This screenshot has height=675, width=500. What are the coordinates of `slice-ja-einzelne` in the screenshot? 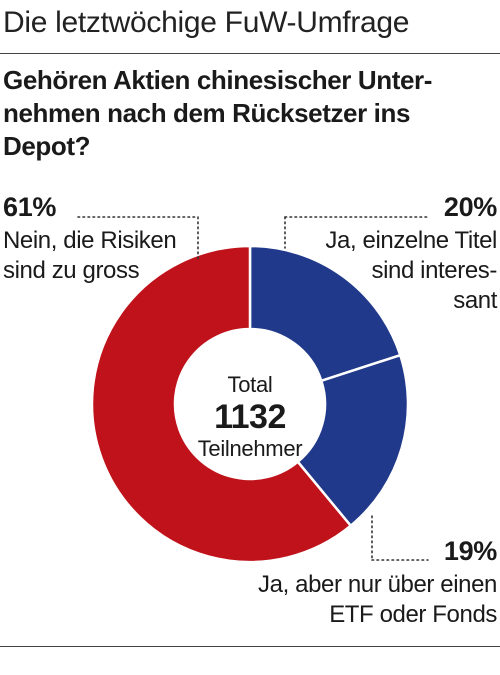 It's located at (325, 313).